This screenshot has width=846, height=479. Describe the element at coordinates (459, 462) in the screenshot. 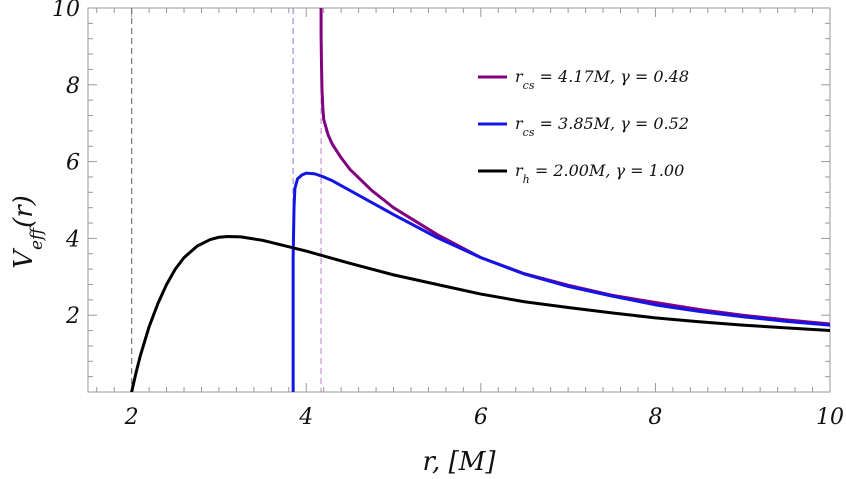

I see `x-axis-label: r, [M]` at that location.